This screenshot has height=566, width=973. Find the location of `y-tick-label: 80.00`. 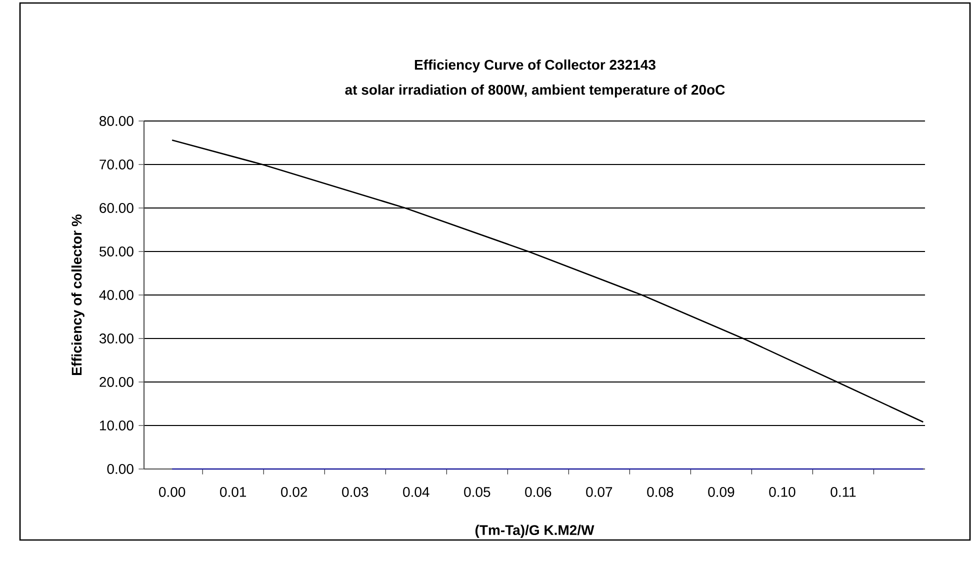

y-tick-label: 80.00 is located at coordinates (117, 121).